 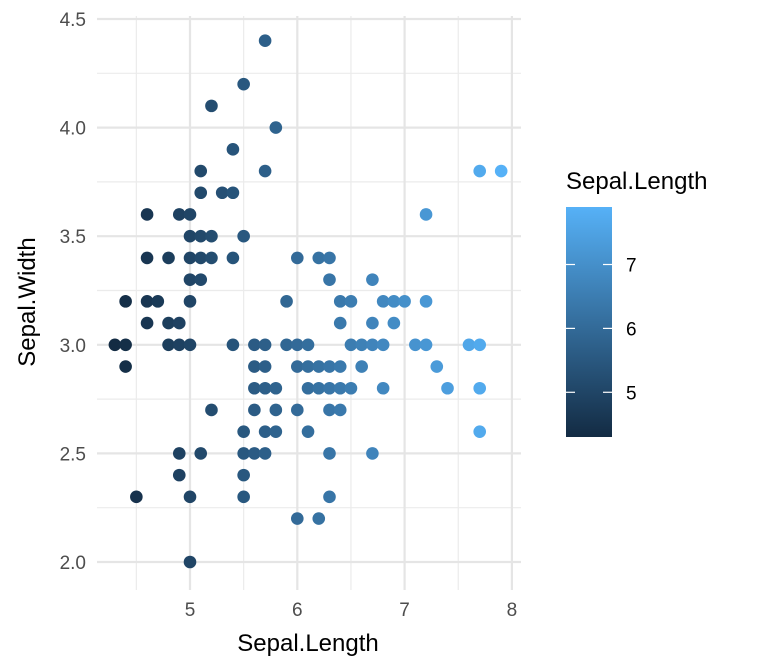 What do you see at coordinates (631, 266) in the screenshot?
I see `legend-tick-label: 7` at bounding box center [631, 266].